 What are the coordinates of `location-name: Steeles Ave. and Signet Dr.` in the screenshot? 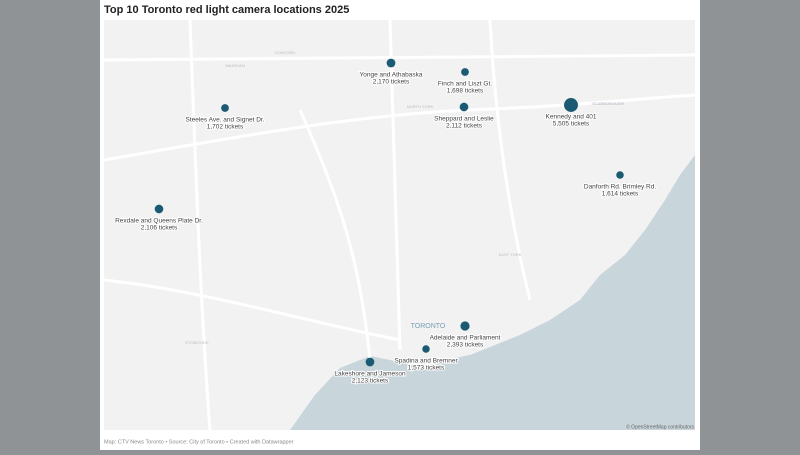 It's located at (224, 120).